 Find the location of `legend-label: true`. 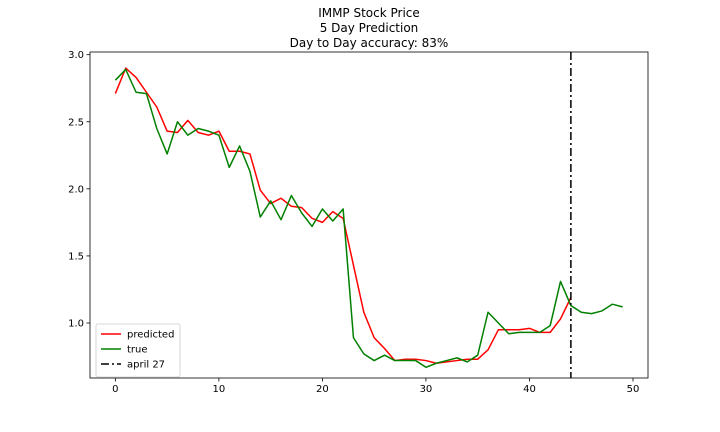

legend-label: true is located at coordinates (137, 350).